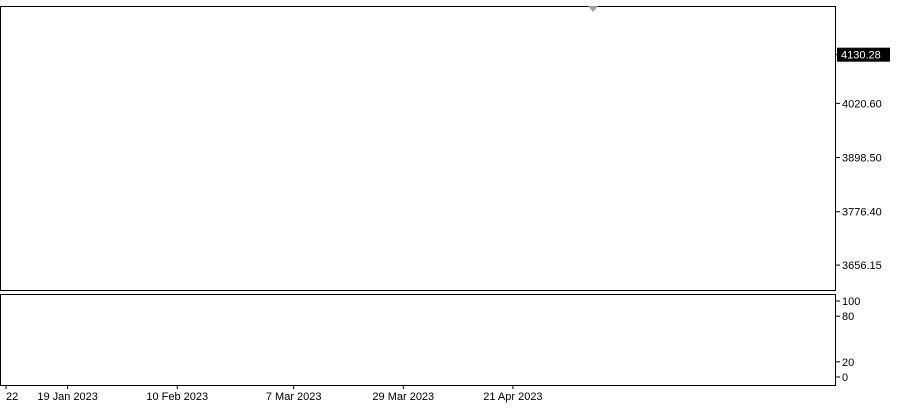 Image resolution: width=900 pixels, height=416 pixels. Describe the element at coordinates (862, 213) in the screenshot. I see `price-axis-label: 3776.40` at that location.